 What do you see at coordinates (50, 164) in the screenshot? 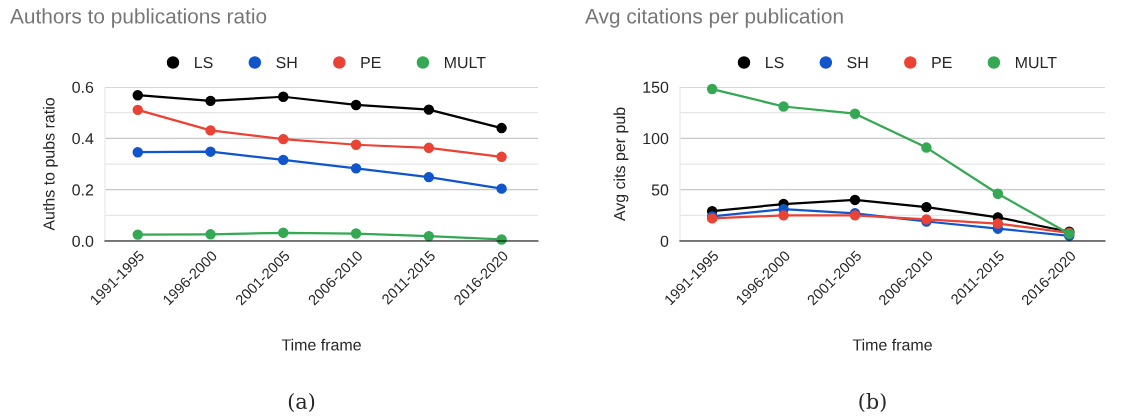
I see `y-axis-title: Auths to pubs ratio` at bounding box center [50, 164].